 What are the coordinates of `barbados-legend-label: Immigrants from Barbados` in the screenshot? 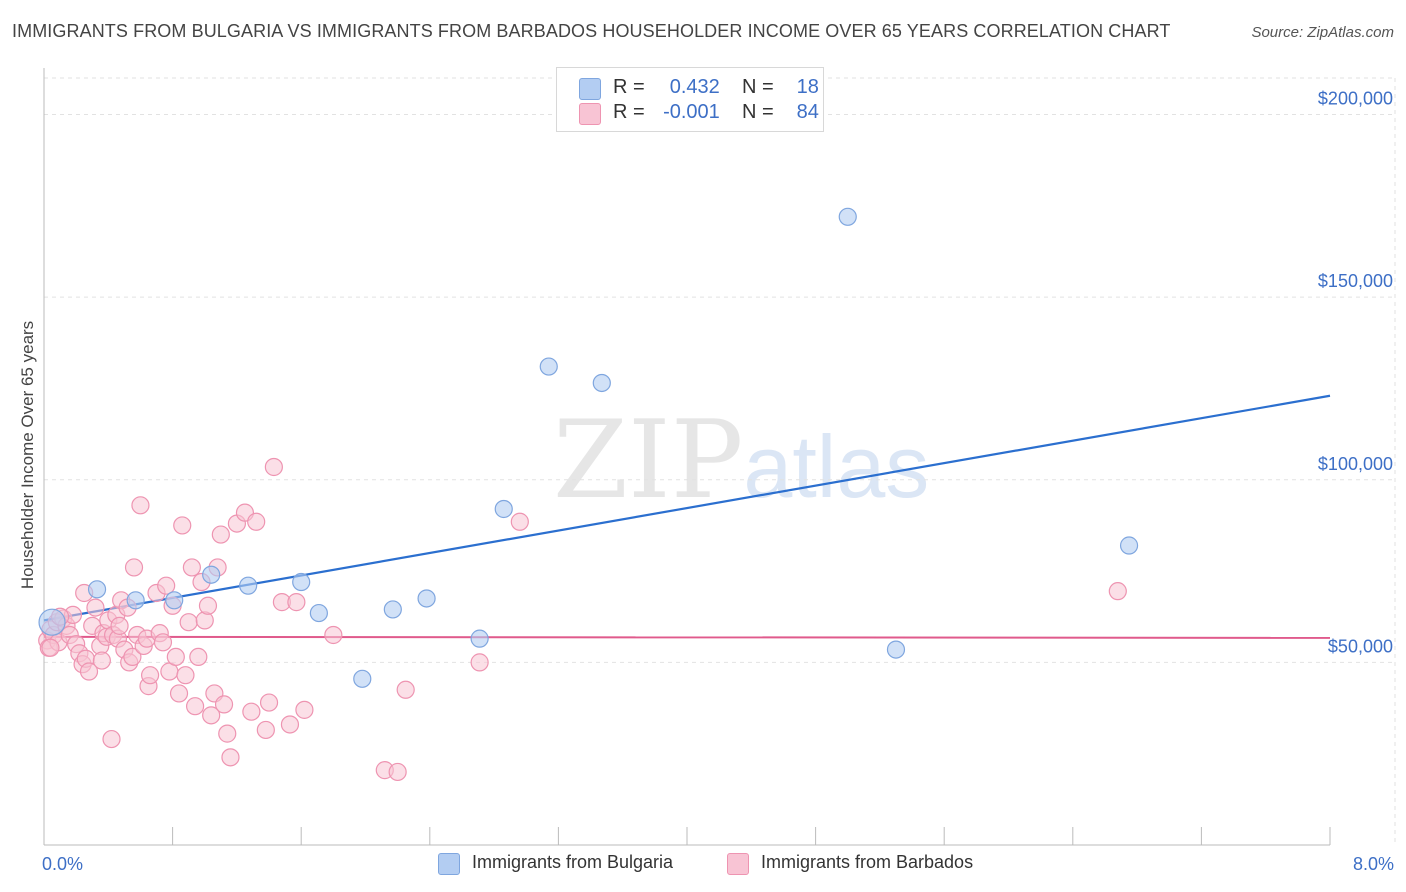 It's located at (867, 862).